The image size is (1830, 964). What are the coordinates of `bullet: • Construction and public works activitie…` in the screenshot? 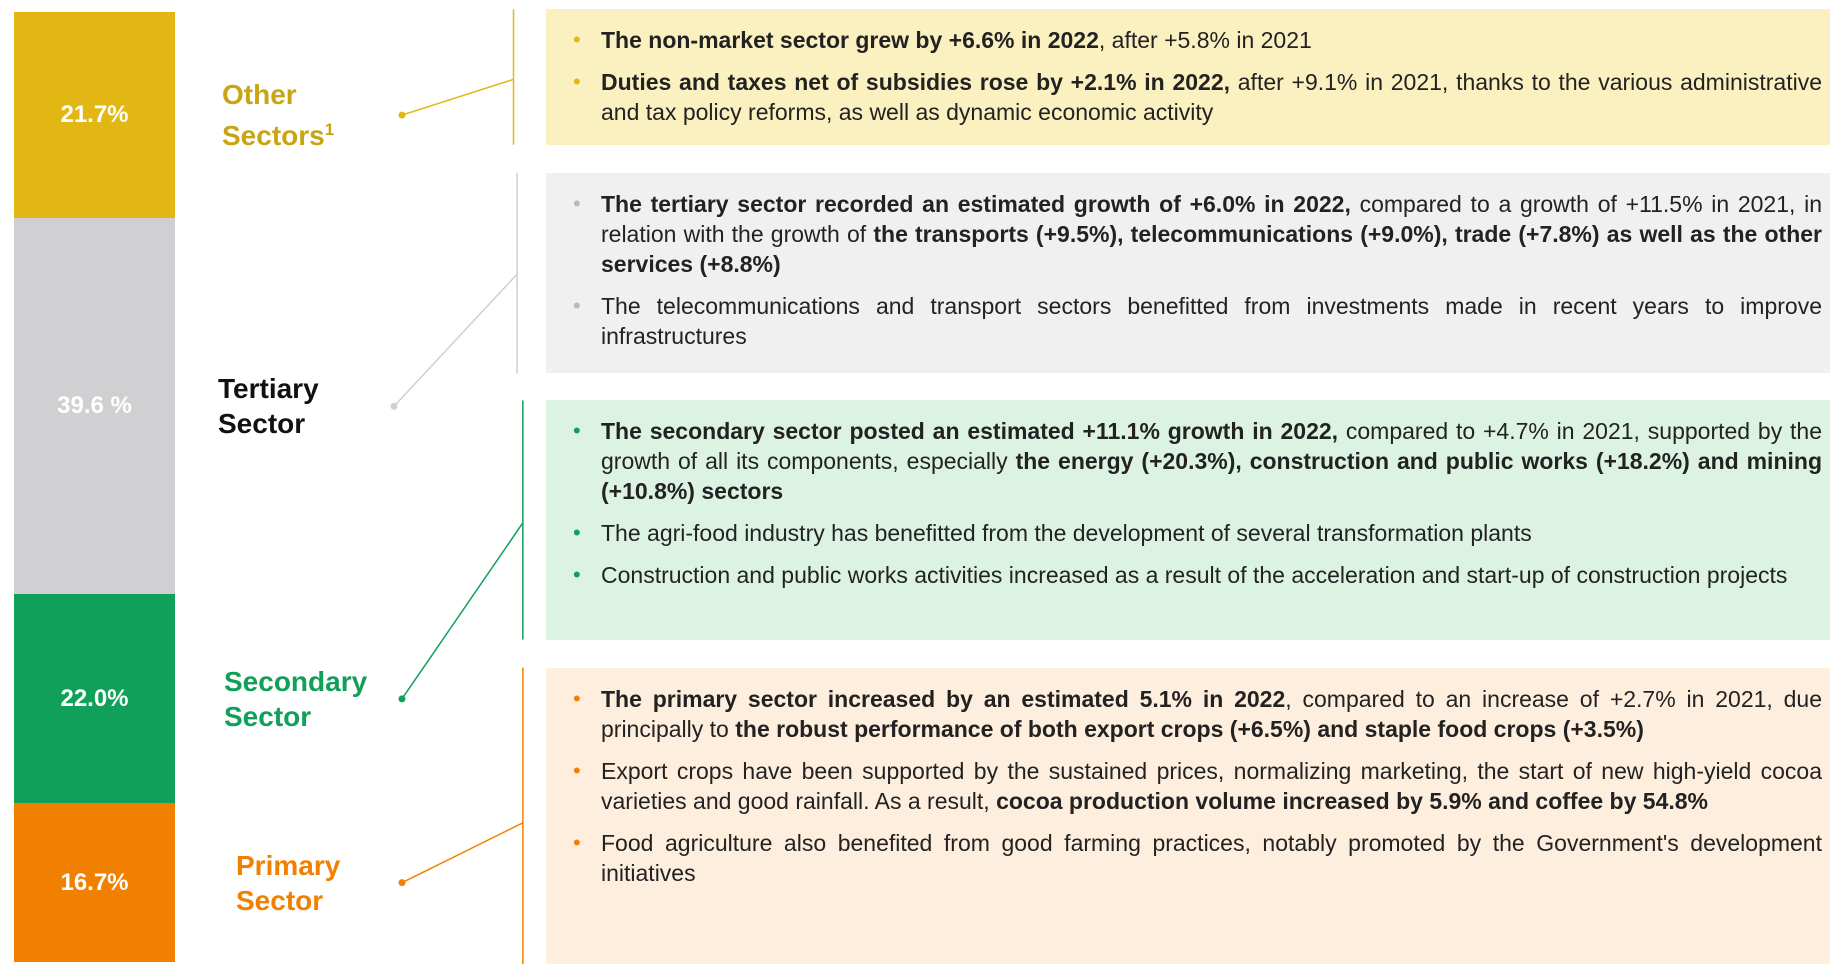 It's located at (1197, 575).